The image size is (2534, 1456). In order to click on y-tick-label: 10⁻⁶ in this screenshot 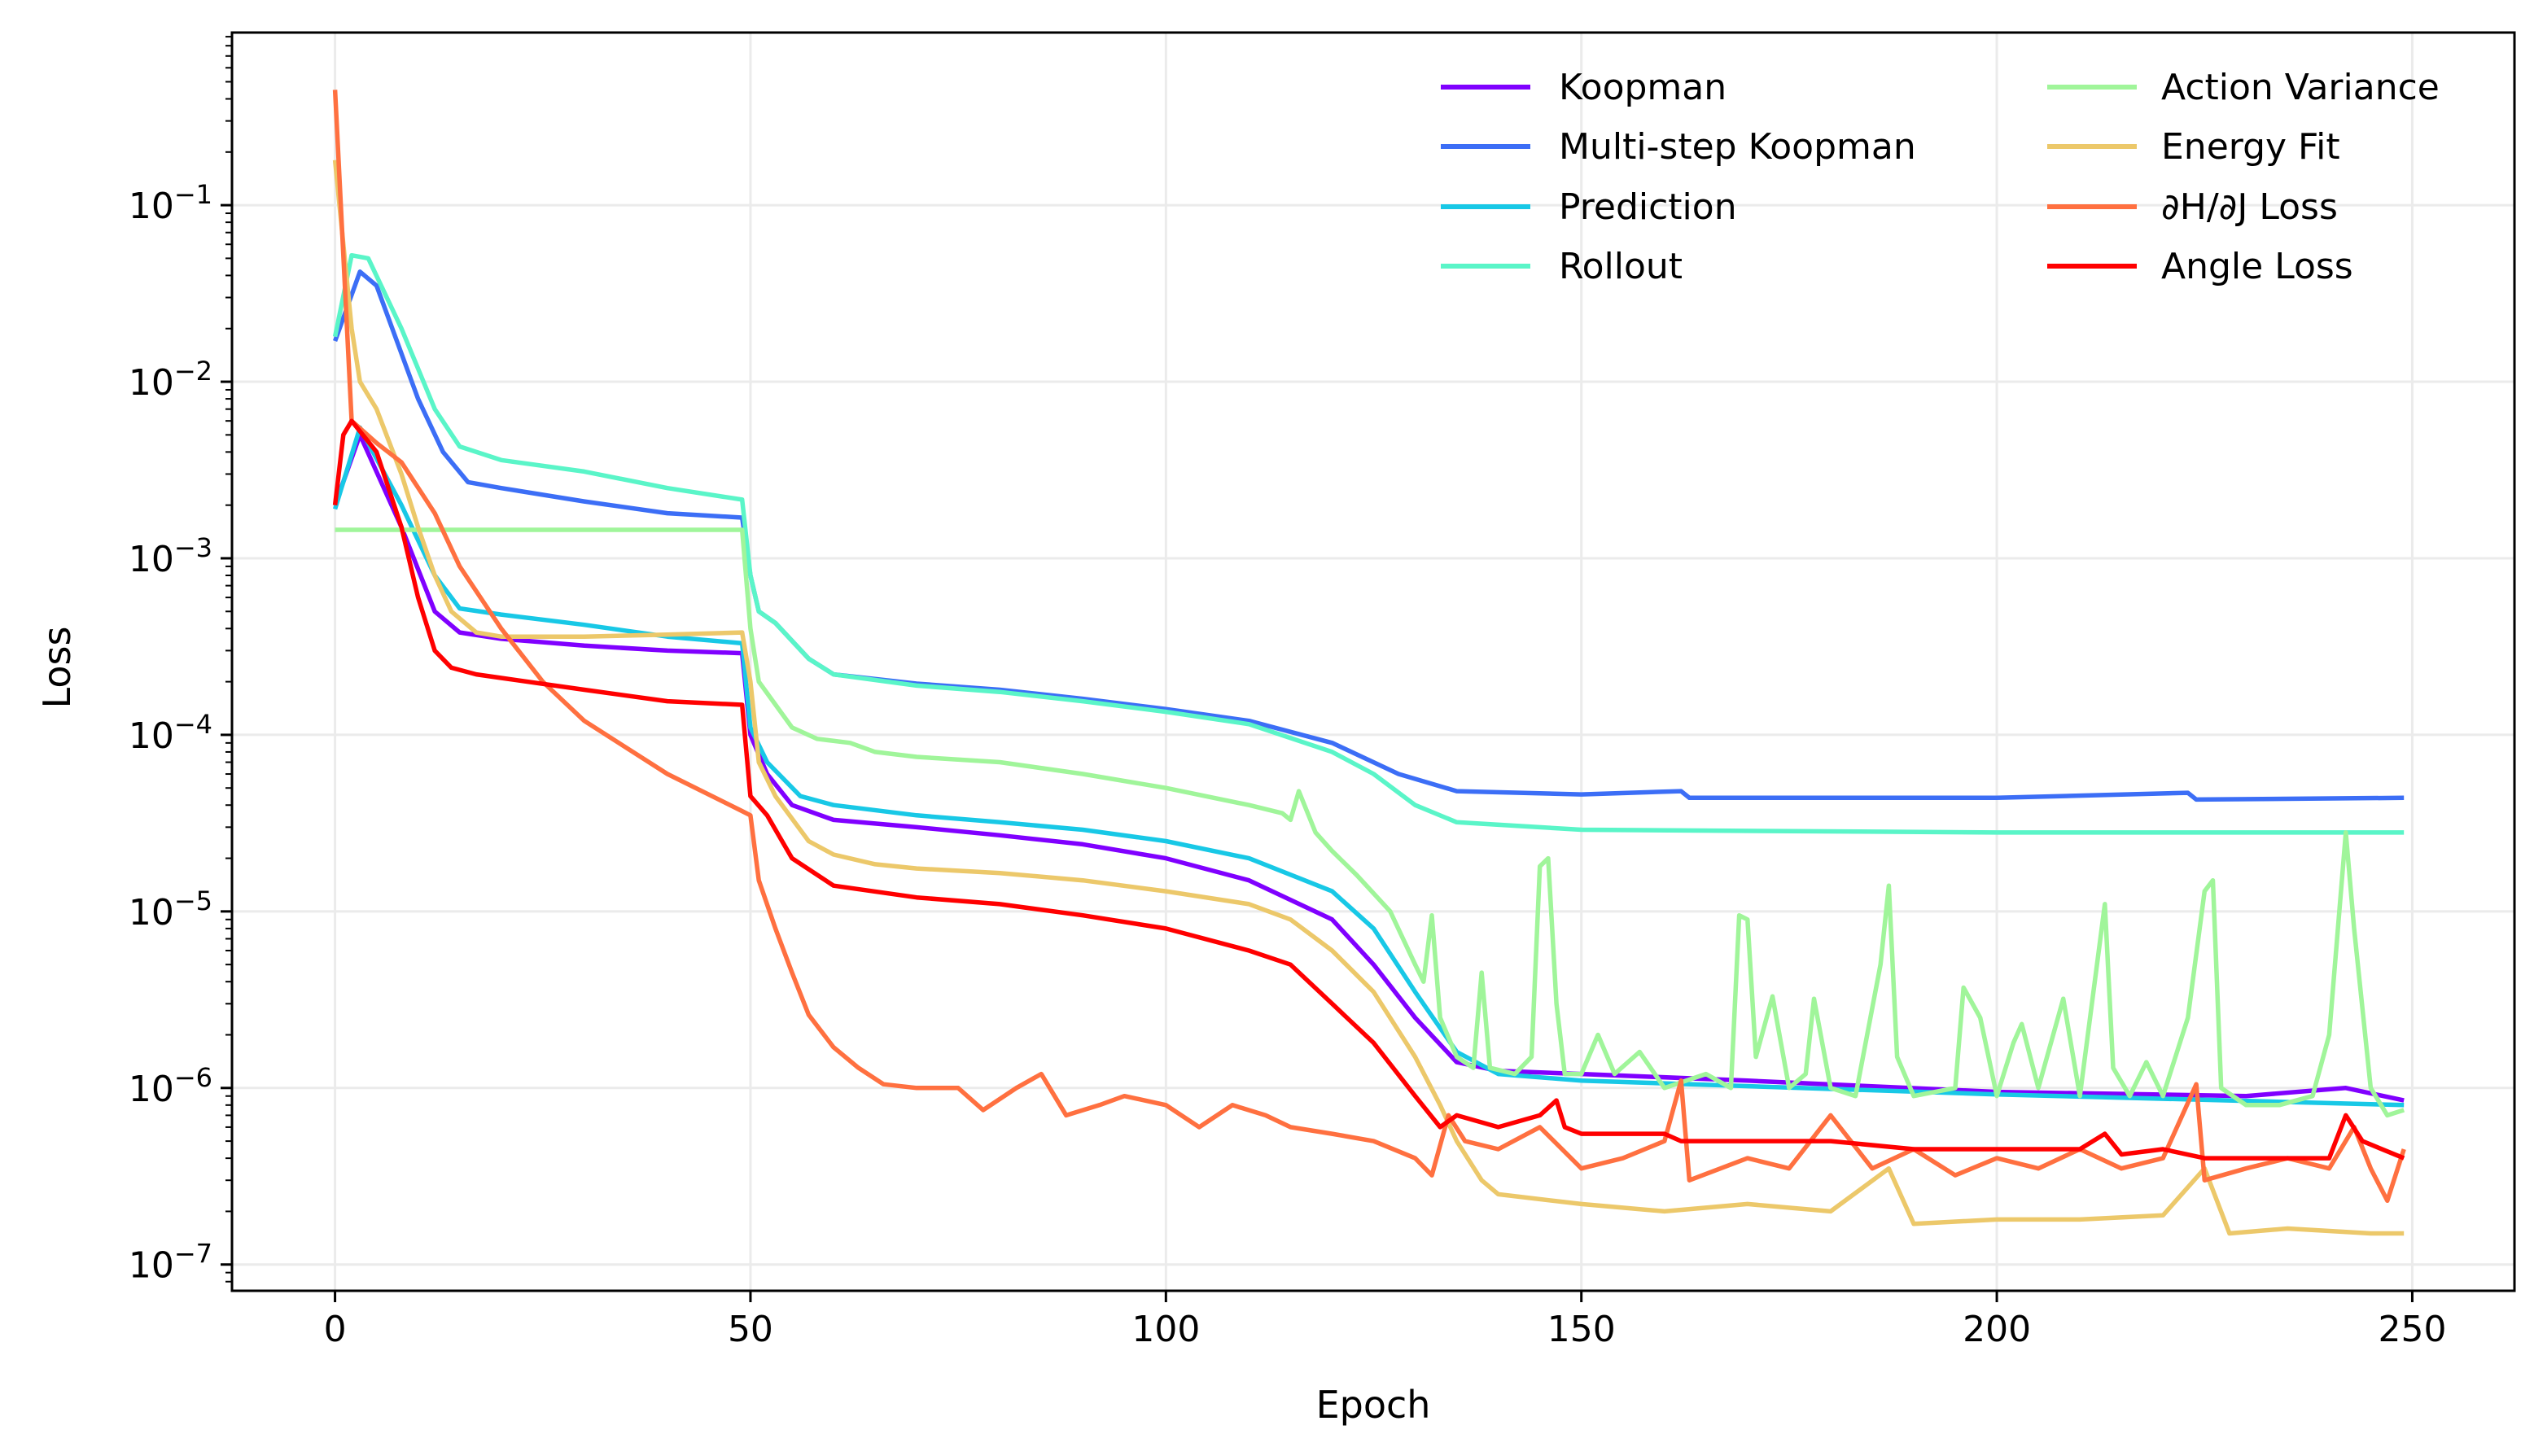, I will do `click(170, 1086)`.